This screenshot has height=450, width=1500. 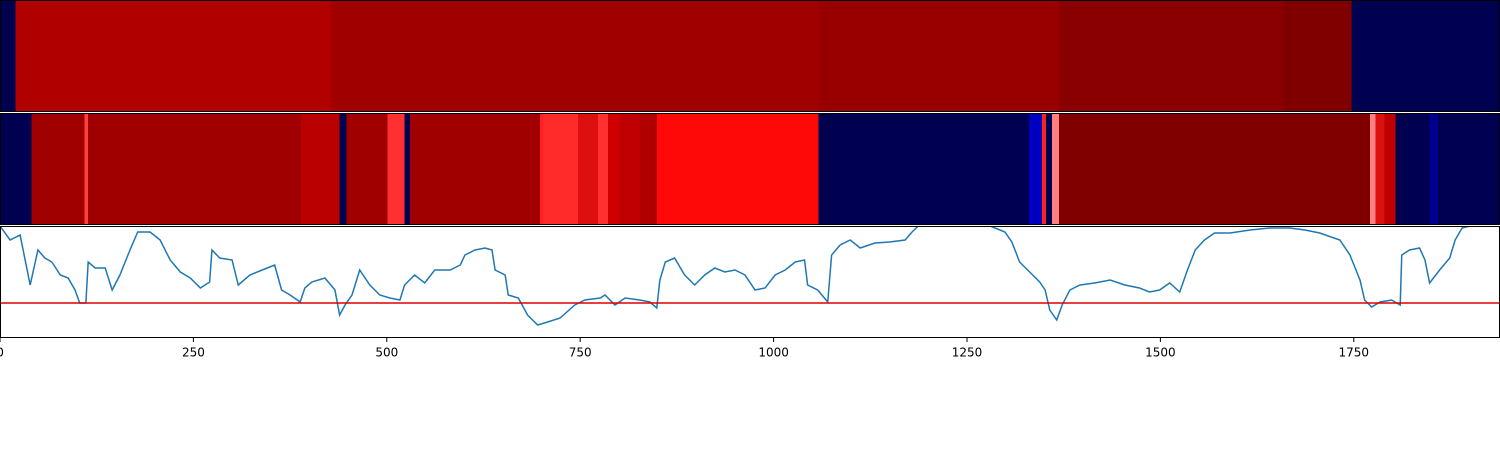 I want to click on x-tick-label: 750, so click(x=580, y=353).